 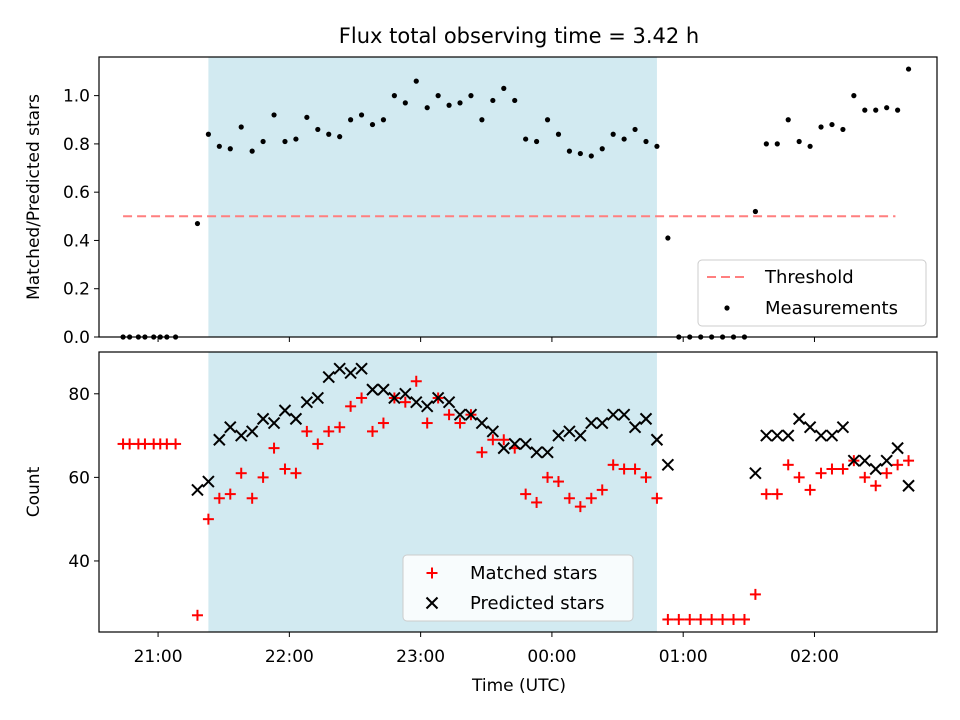 I want to click on bottom-x-axis: 21:00 22:00 23:00 00:00 01:00 02:00, so click(x=486, y=649).